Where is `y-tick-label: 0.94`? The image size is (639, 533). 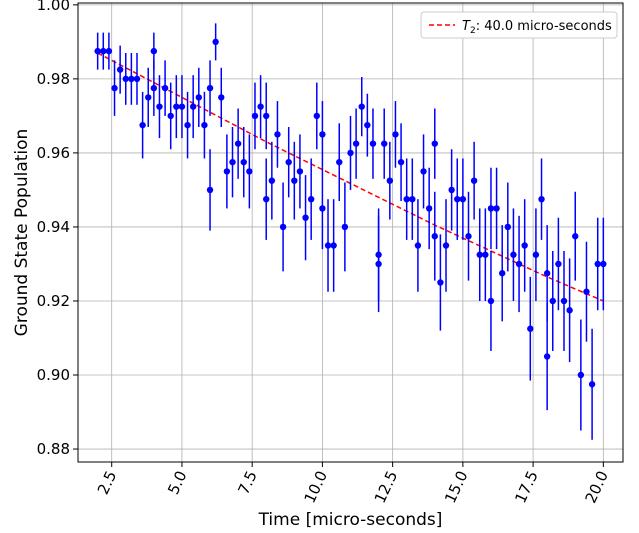
y-tick-label: 0.94 is located at coordinates (53, 227).